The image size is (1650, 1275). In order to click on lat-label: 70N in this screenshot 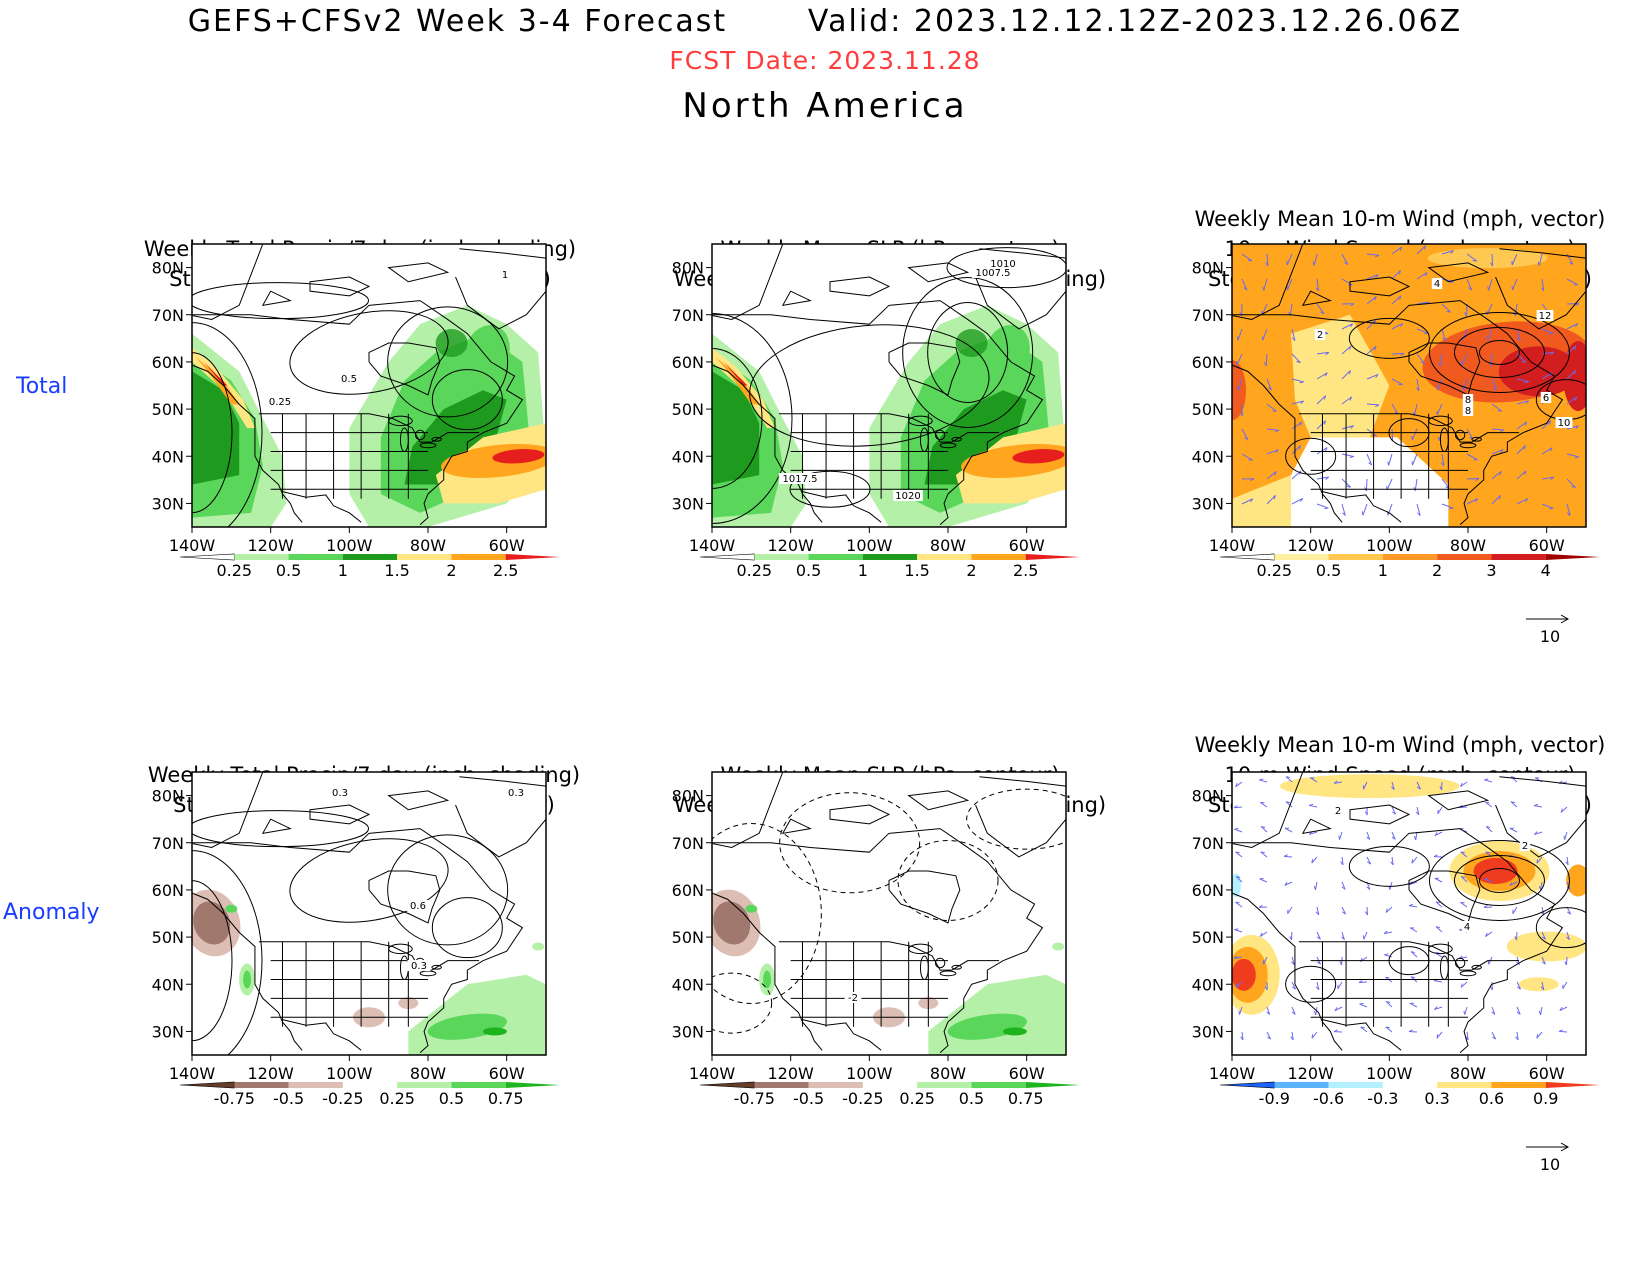, I will do `click(688, 315)`.